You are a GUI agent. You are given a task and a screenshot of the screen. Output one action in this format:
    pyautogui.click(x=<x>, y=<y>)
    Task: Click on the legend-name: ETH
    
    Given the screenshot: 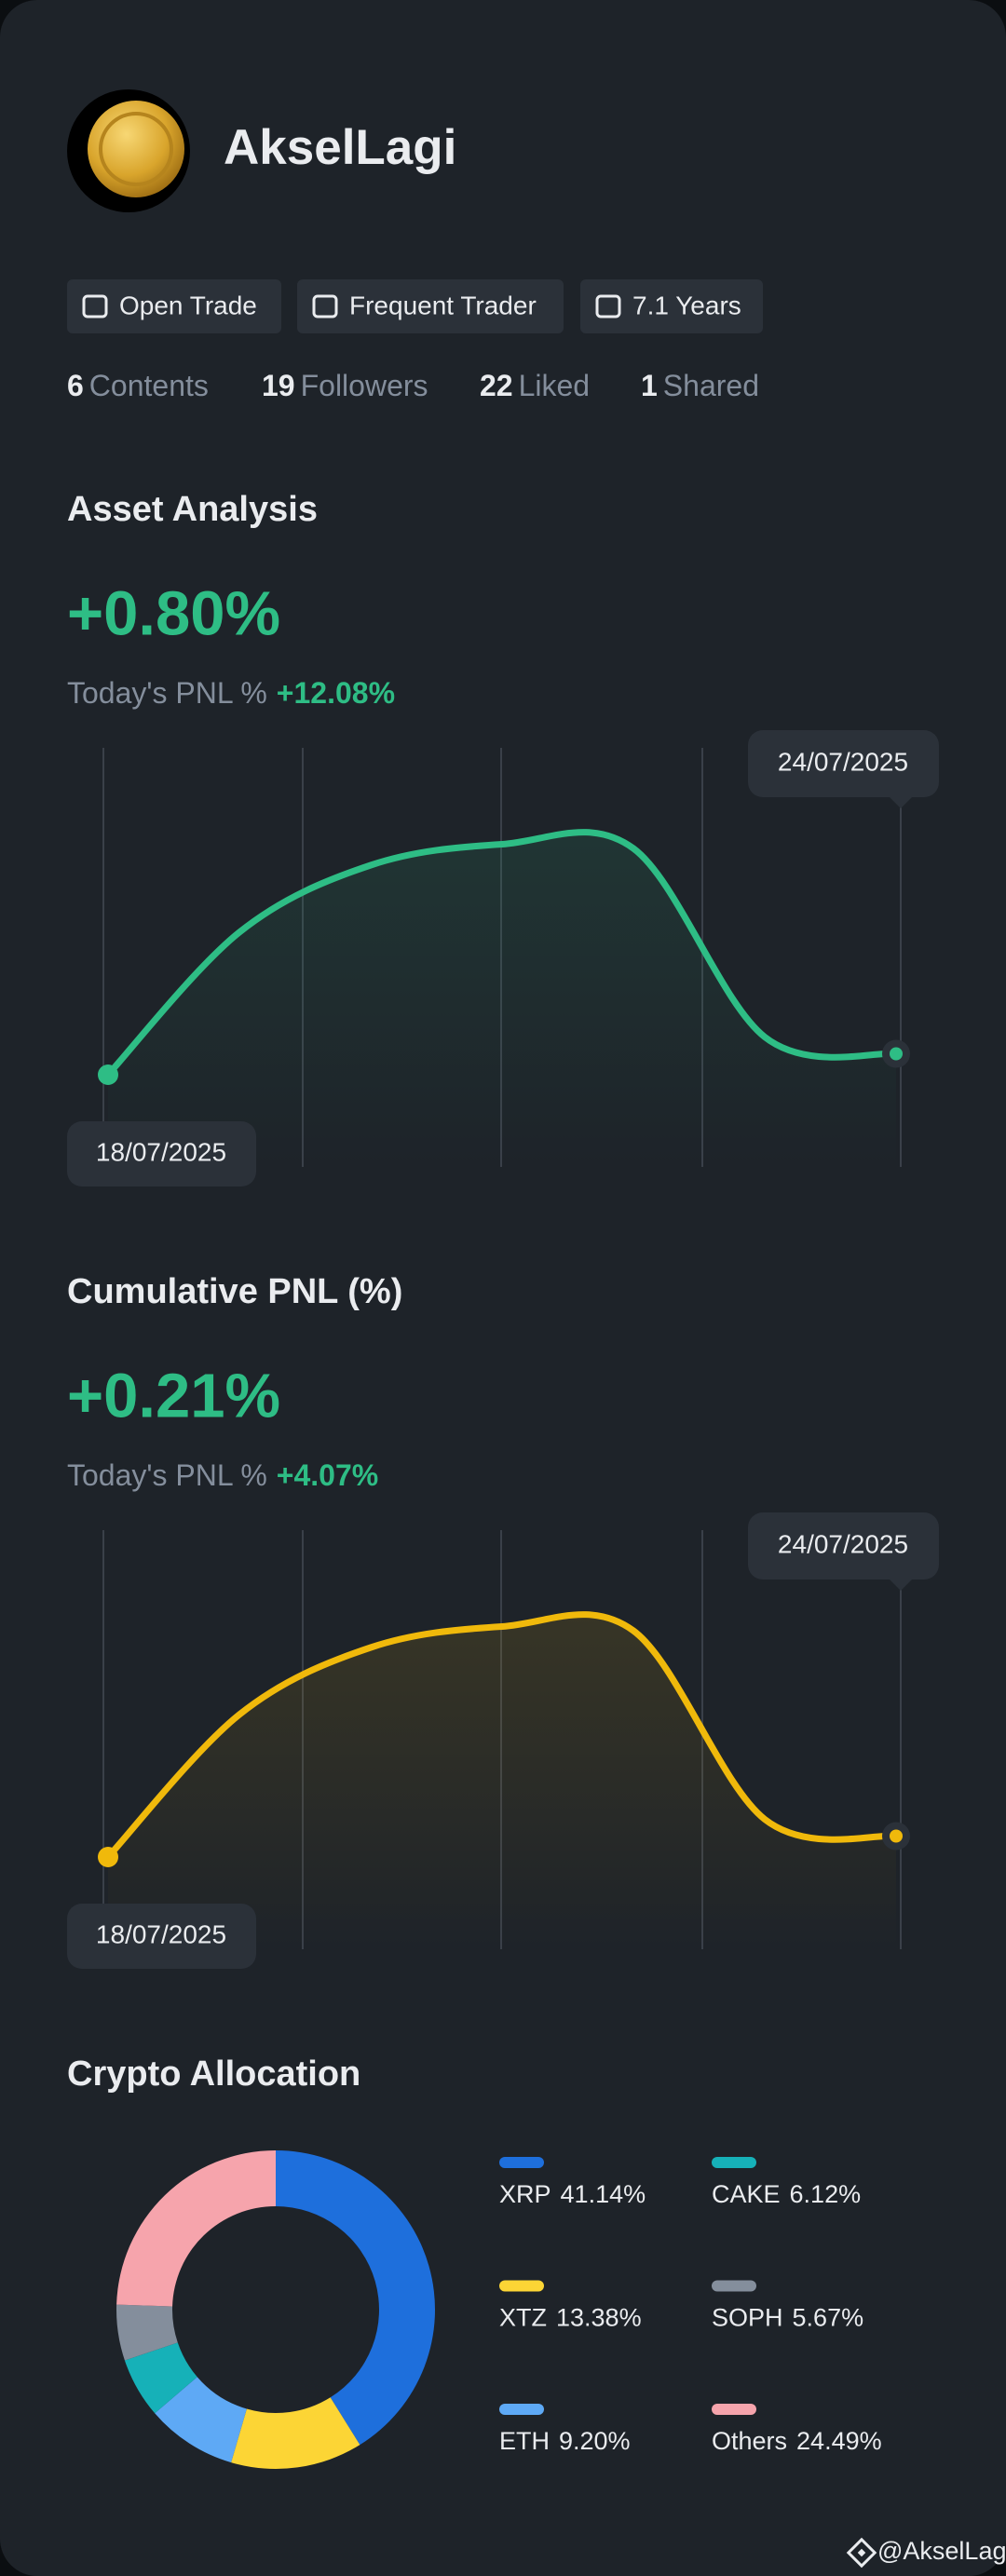 What is the action you would take?
    pyautogui.click(x=524, y=2441)
    